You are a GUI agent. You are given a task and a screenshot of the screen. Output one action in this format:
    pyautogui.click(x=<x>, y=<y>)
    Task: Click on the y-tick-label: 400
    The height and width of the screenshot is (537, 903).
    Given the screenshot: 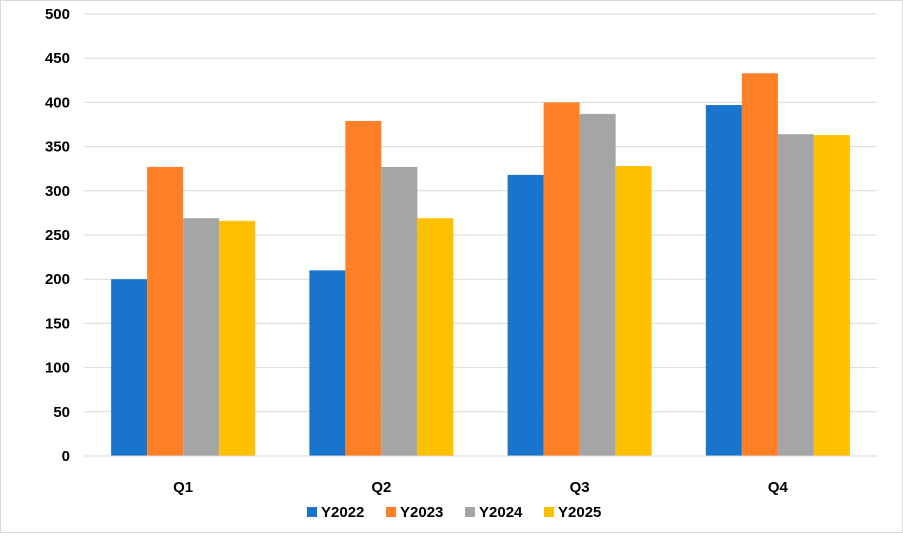 What is the action you would take?
    pyautogui.click(x=57, y=102)
    